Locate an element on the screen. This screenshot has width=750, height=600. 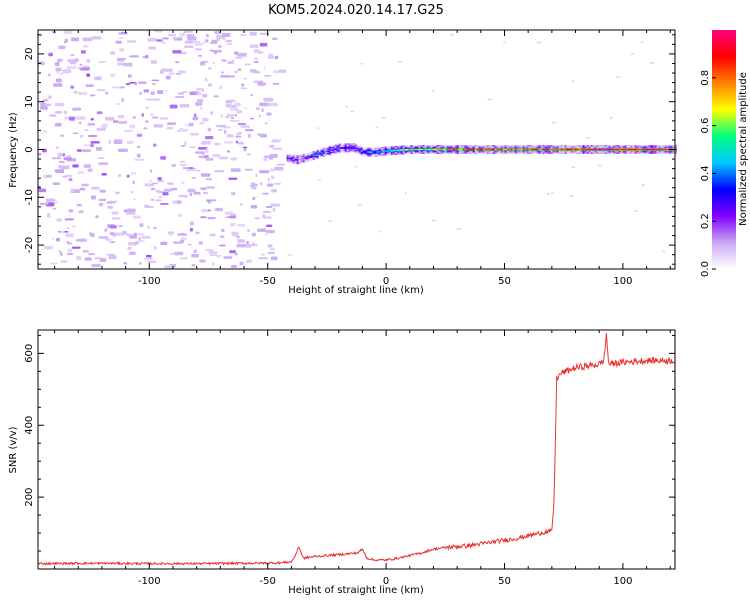
spectrogram-y-axis-label: Frequency (Hz) is located at coordinates (13, 150).